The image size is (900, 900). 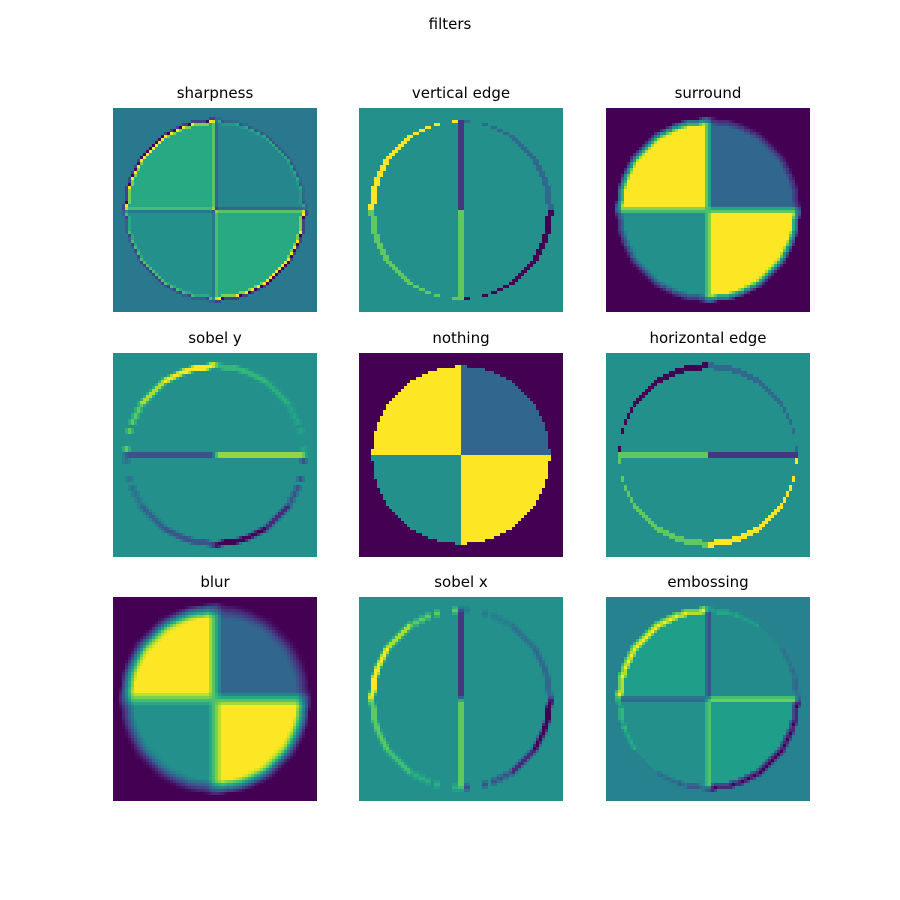 I want to click on subplot-title: nothing, so click(x=461, y=338).